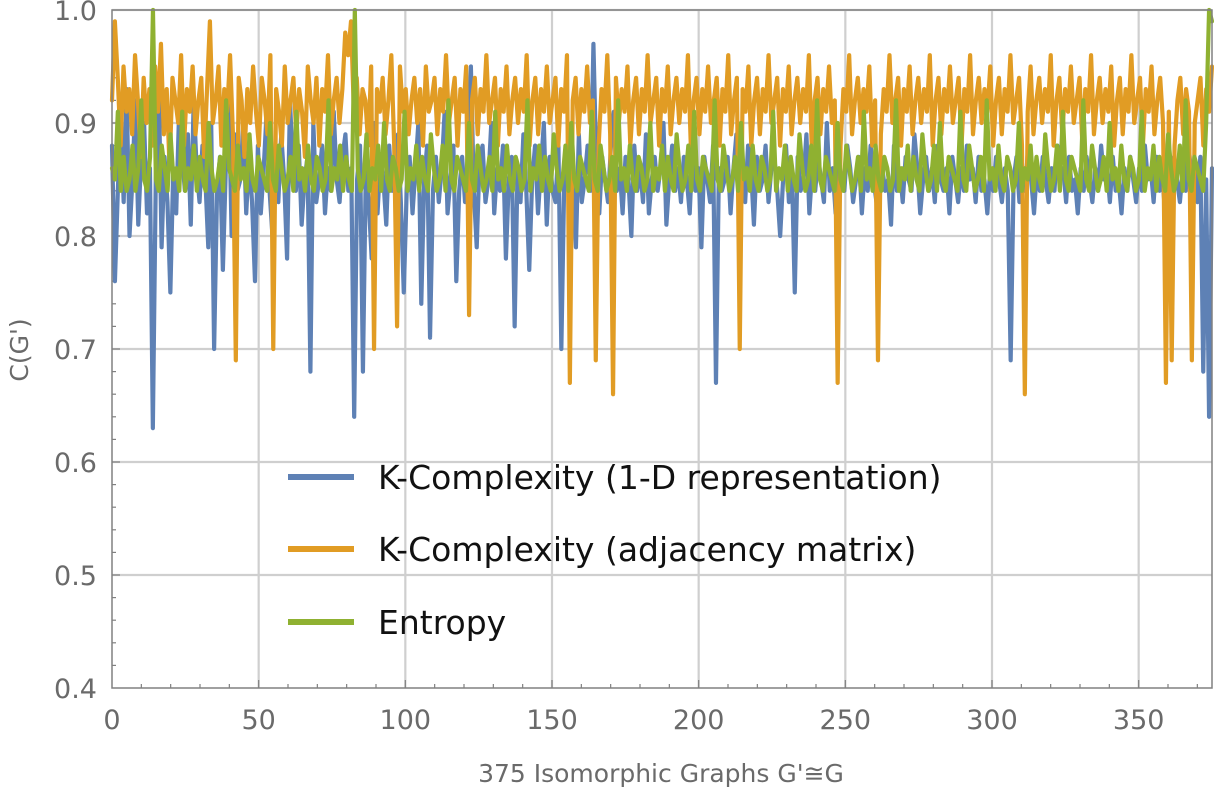 The height and width of the screenshot is (793, 1214). Describe the element at coordinates (75, 13) in the screenshot. I see `y-tick-label: 1.0` at that location.